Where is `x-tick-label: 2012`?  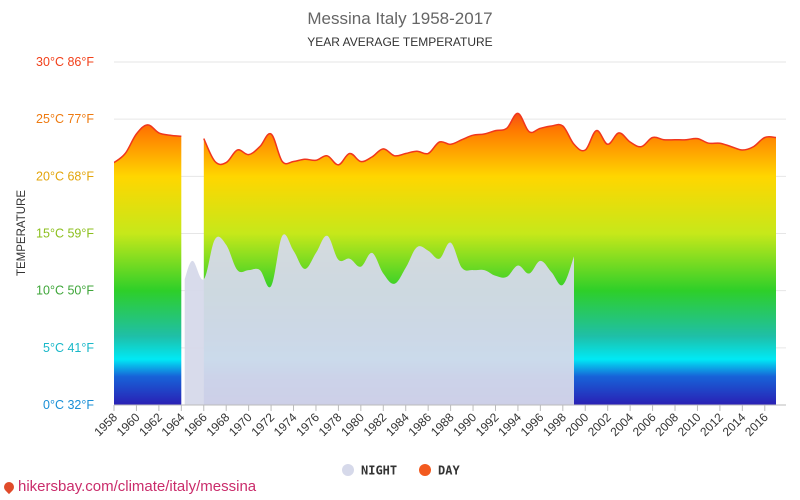
x-tick-label: 2012 is located at coordinates (711, 424).